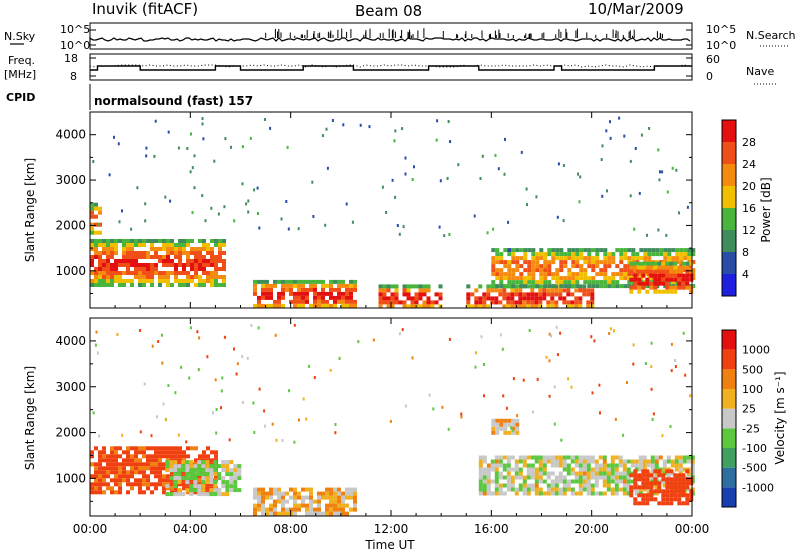 Image resolution: width=800 pixels, height=554 pixels. What do you see at coordinates (73, 76) in the screenshot?
I see `freq-tick-bottom: 8` at bounding box center [73, 76].